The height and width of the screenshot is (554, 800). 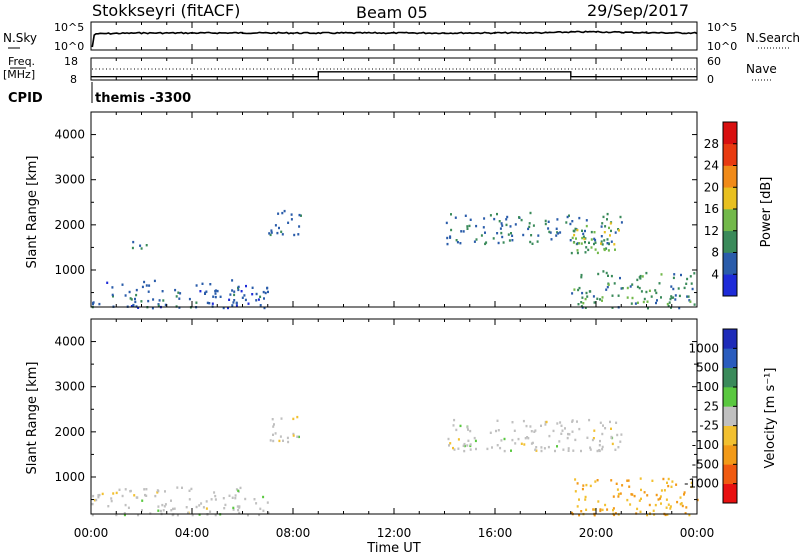 I want to click on velocity-colorbar-swatch, so click(x=730, y=416).